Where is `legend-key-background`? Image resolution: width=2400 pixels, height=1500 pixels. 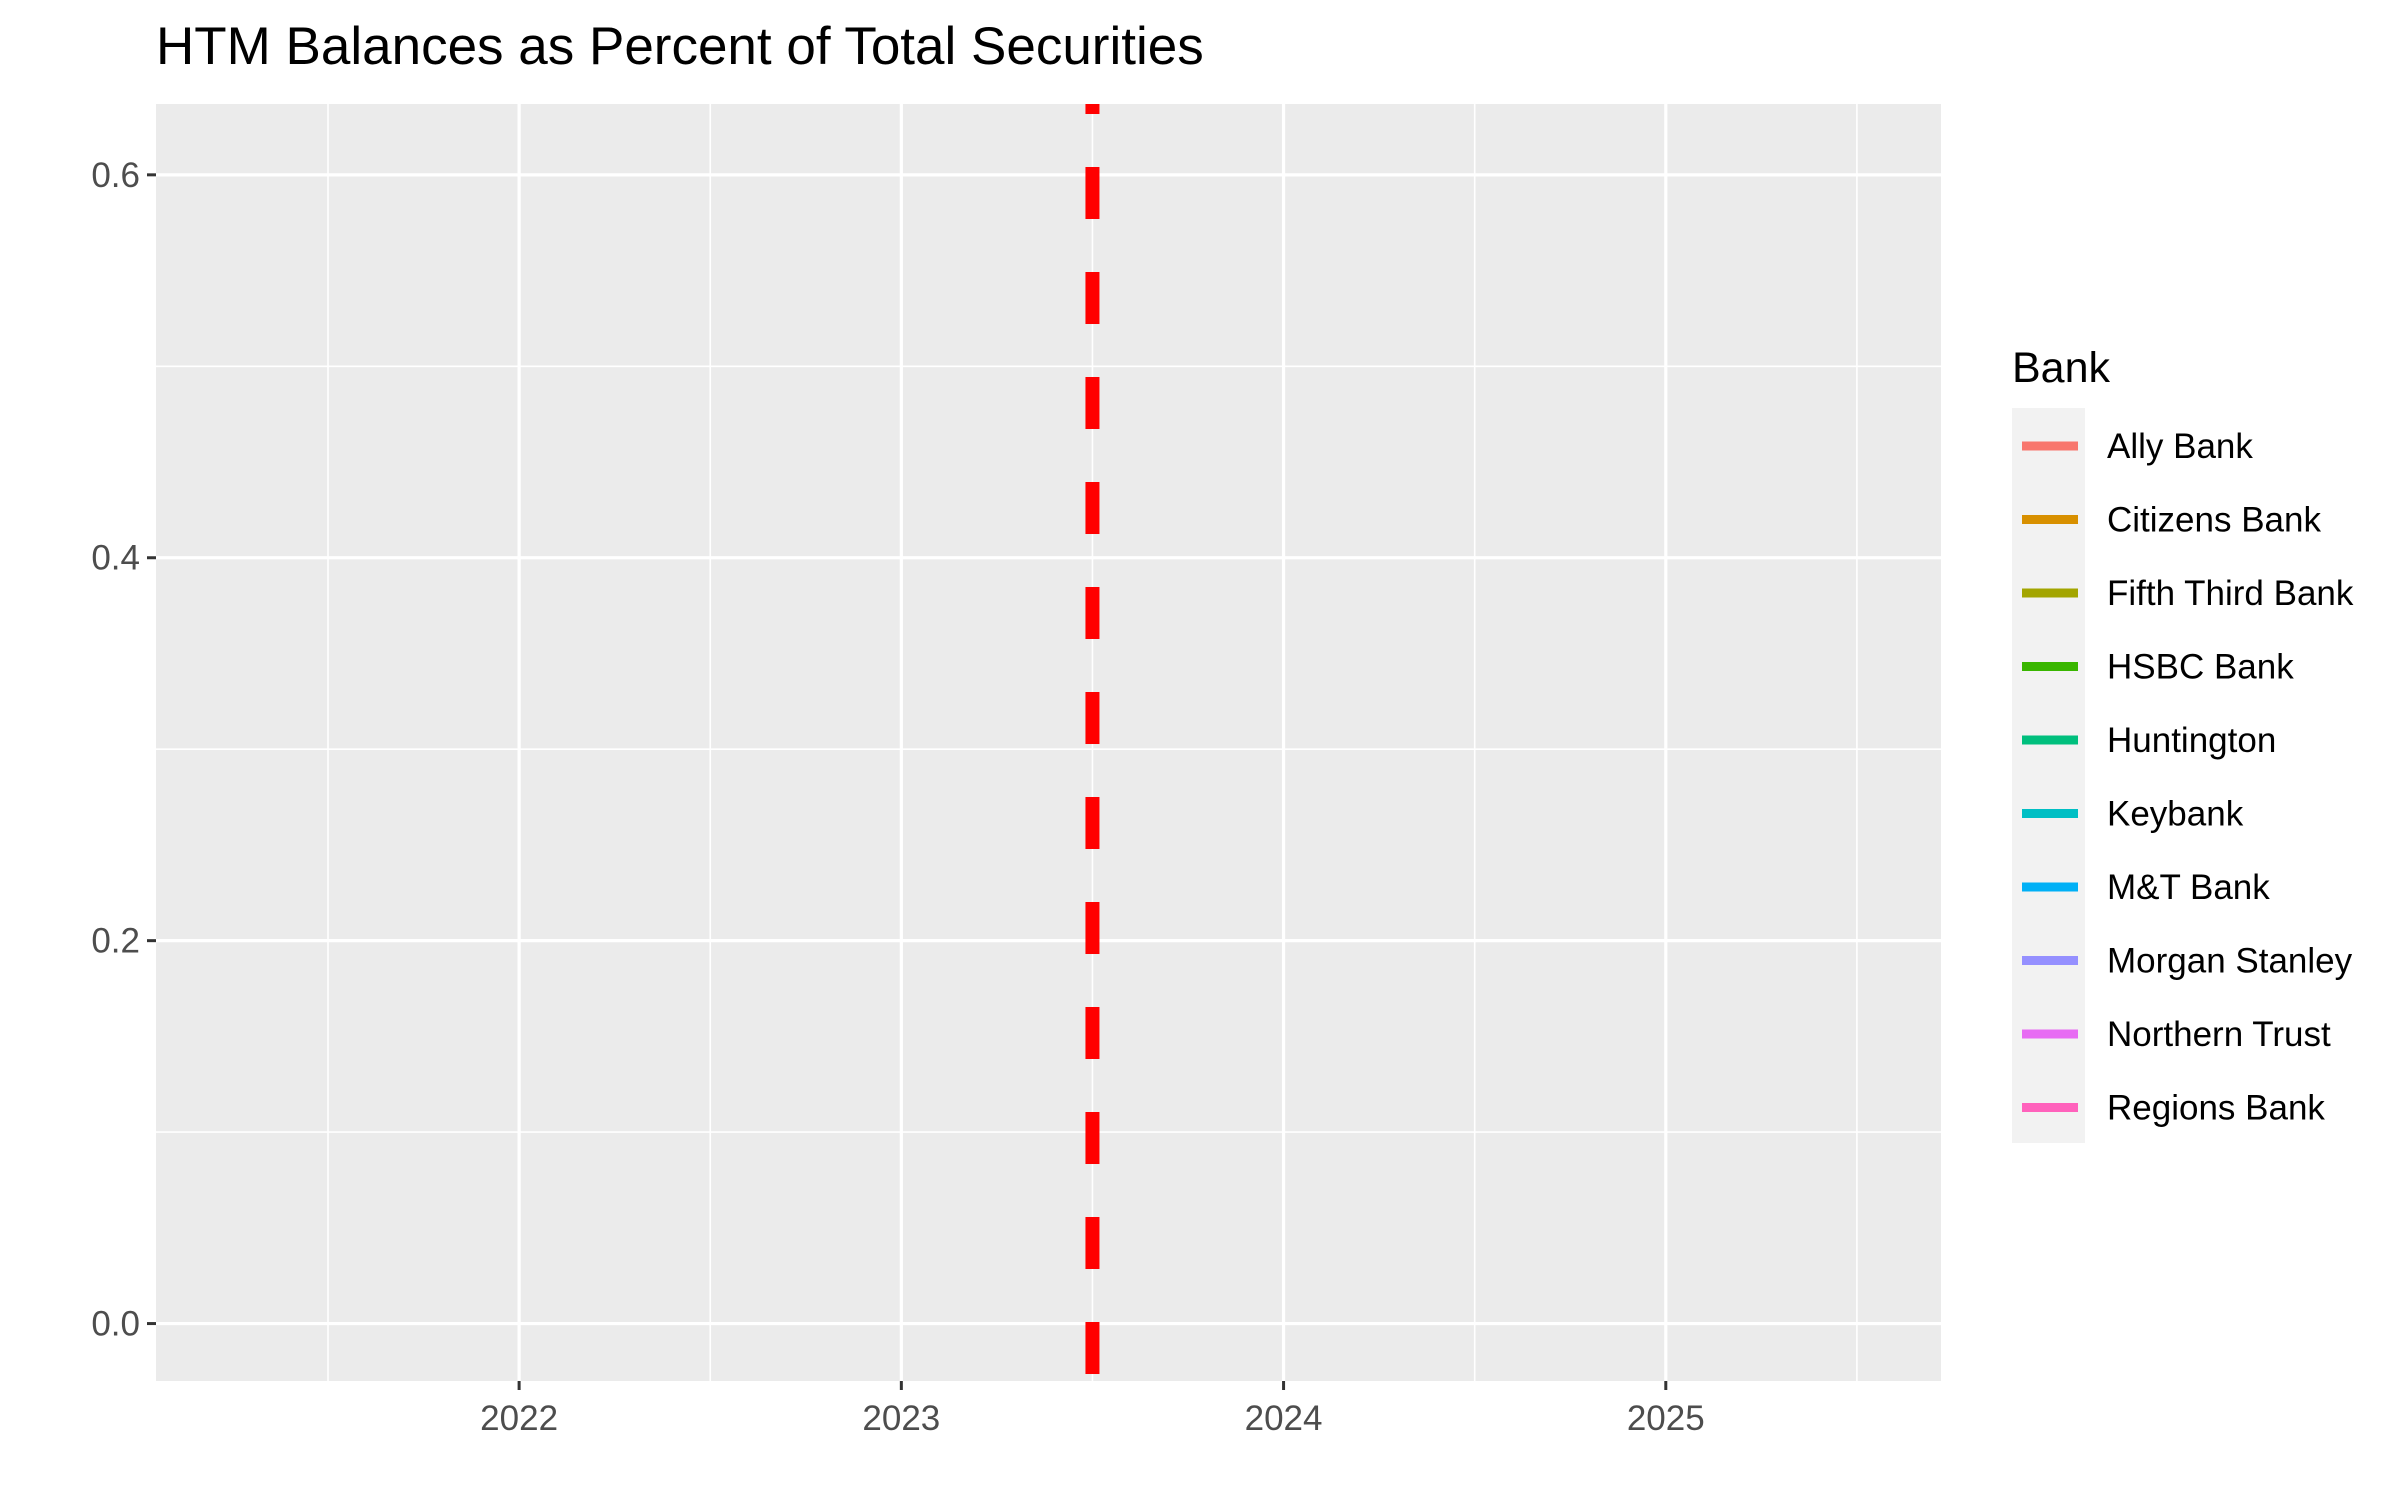
legend-key-background is located at coordinates (2048, 775).